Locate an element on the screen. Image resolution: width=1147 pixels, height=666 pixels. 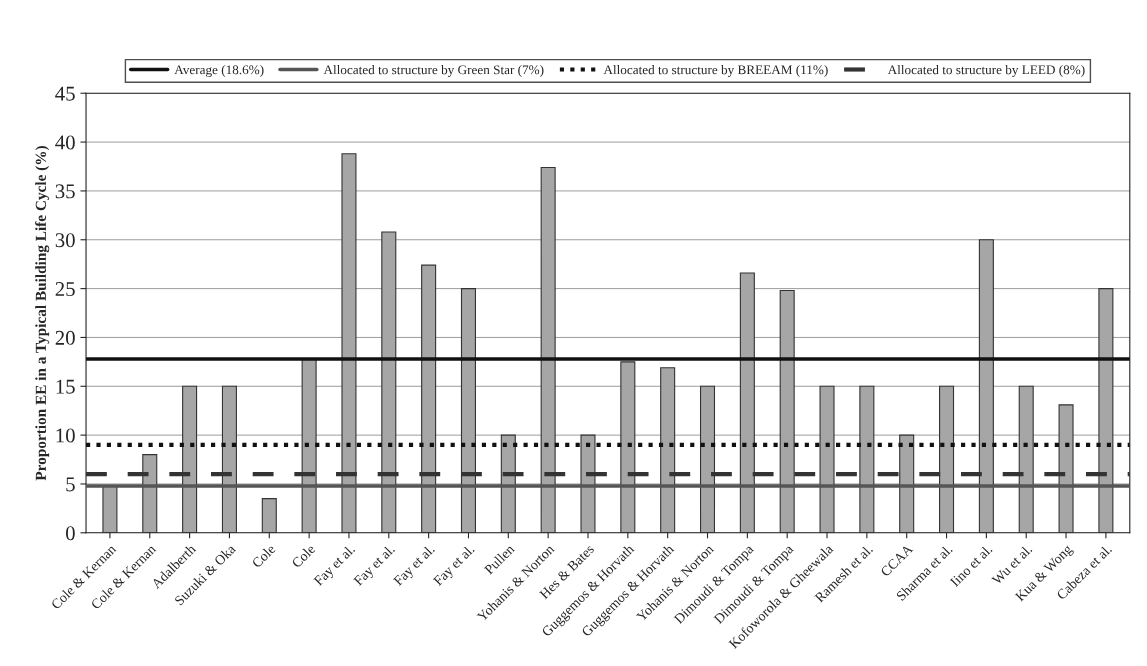
y-tick-label: 0 is located at coordinates (70, 533).